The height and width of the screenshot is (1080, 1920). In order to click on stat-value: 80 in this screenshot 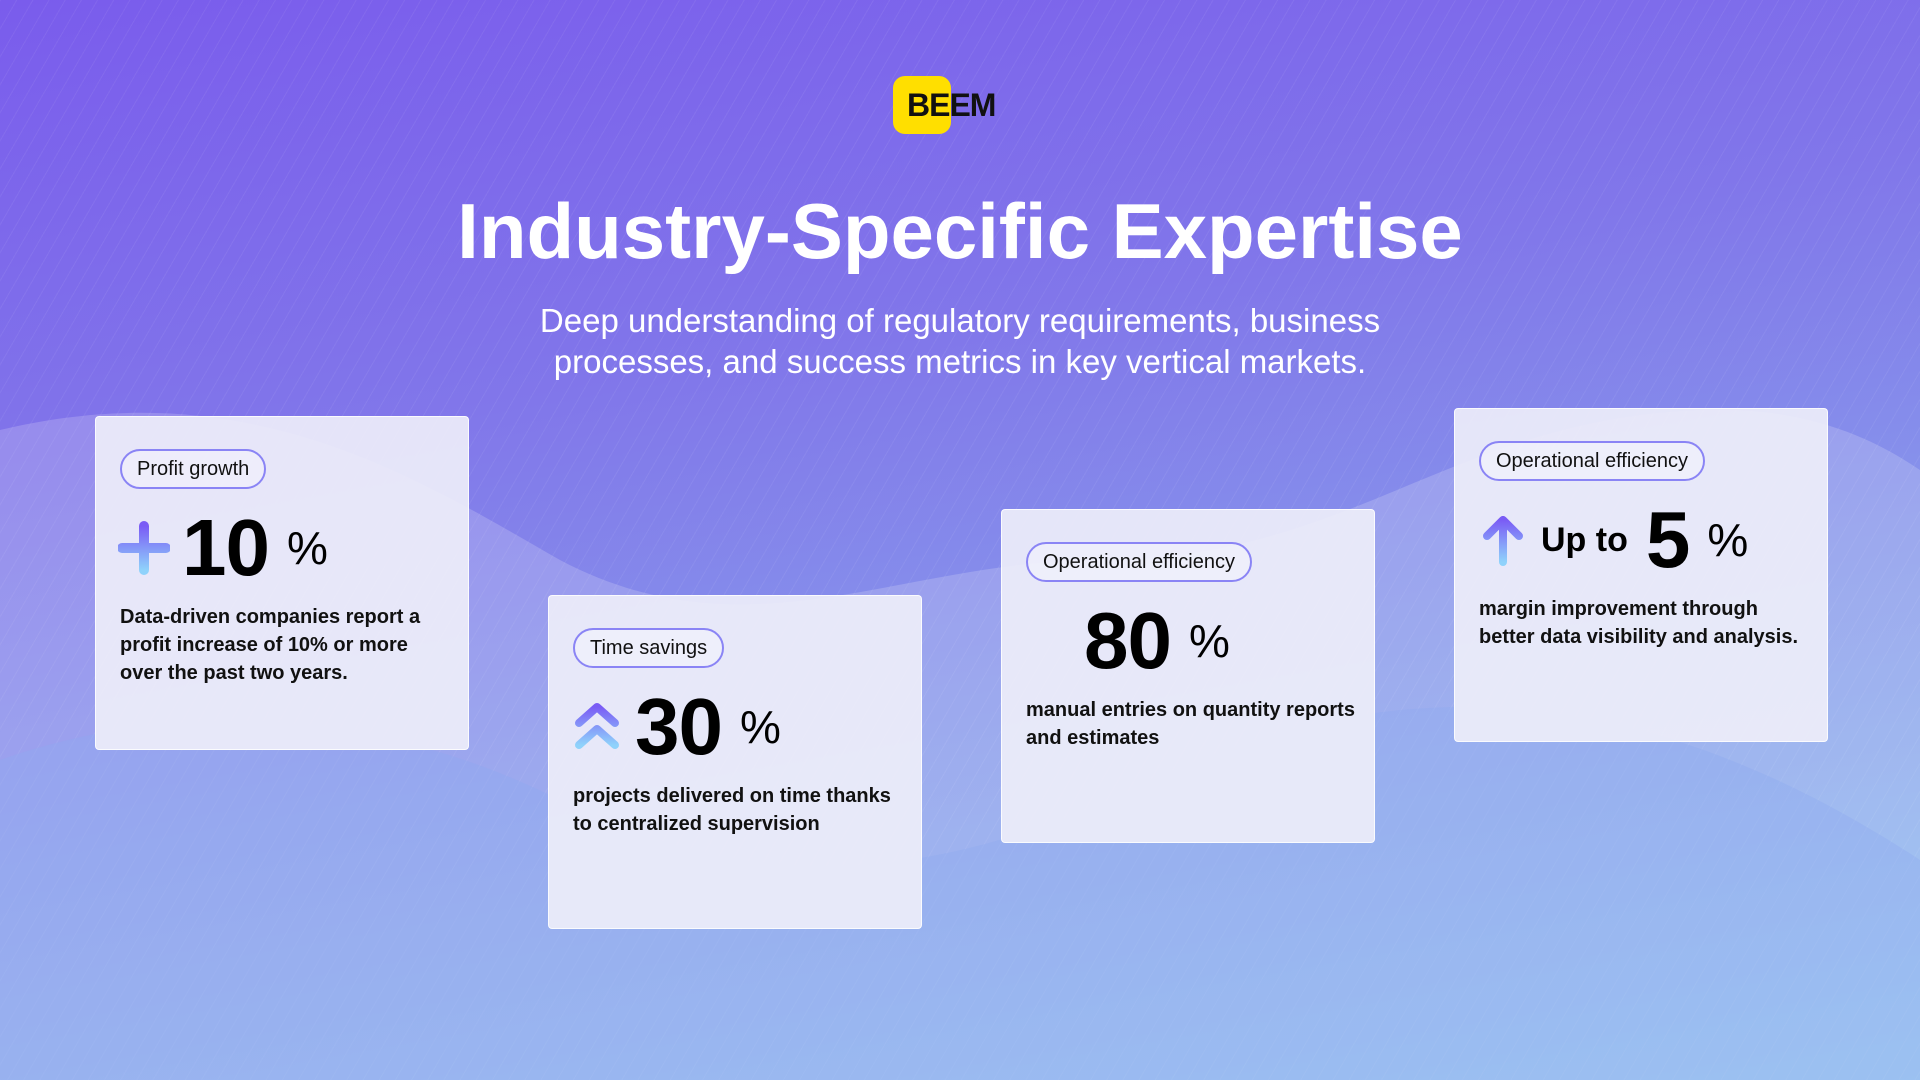, I will do `click(1128, 640)`.